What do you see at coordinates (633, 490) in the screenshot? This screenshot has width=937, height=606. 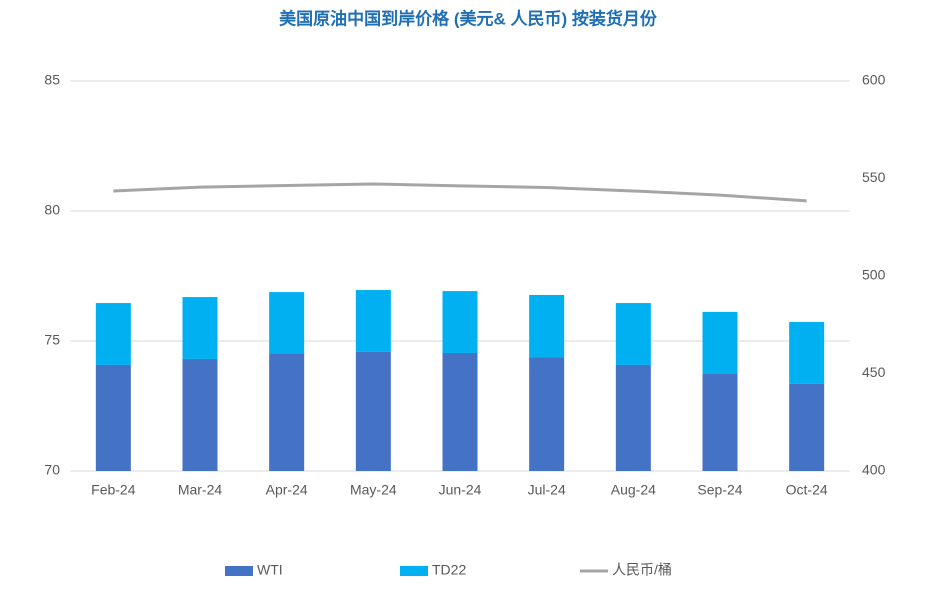 I see `x-tick-label: Aug-24` at bounding box center [633, 490].